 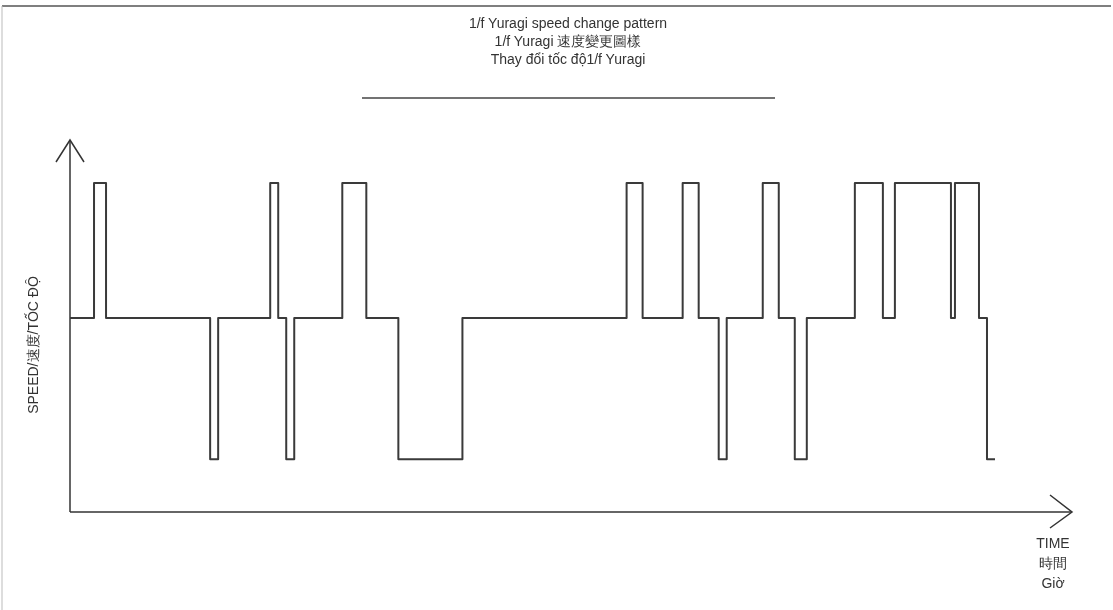 I want to click on x-axis-title: TIME 時間 Giờ, so click(x=1053, y=563).